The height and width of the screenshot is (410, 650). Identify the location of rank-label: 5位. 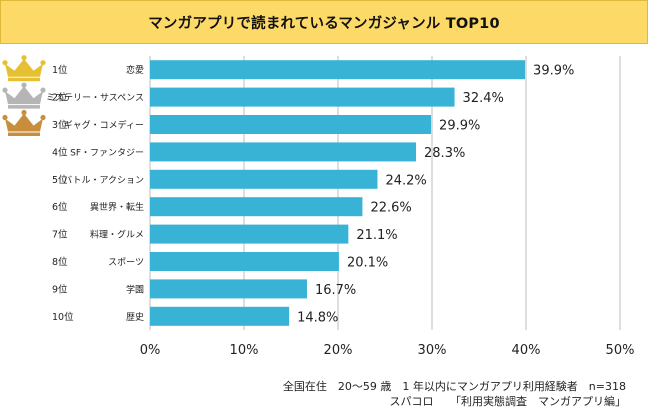
(60, 180).